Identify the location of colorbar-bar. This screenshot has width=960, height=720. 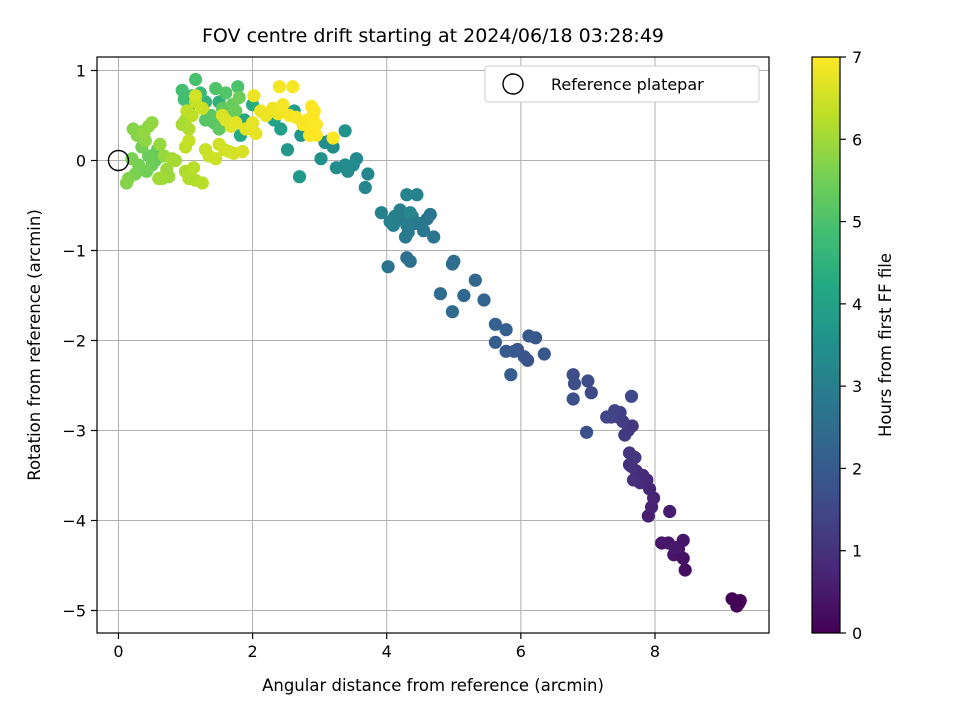
(826, 345).